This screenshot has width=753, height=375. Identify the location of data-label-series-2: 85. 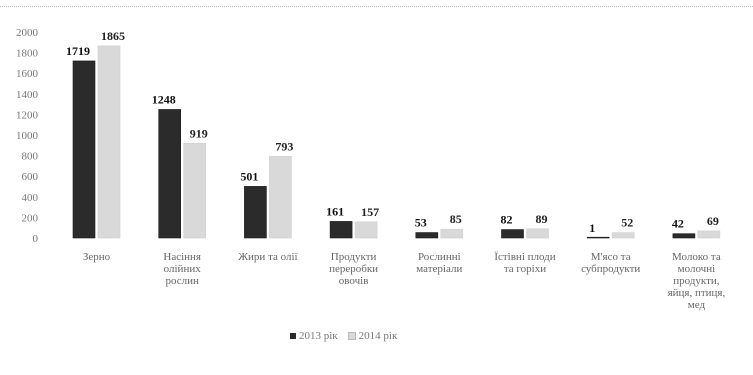
(456, 219).